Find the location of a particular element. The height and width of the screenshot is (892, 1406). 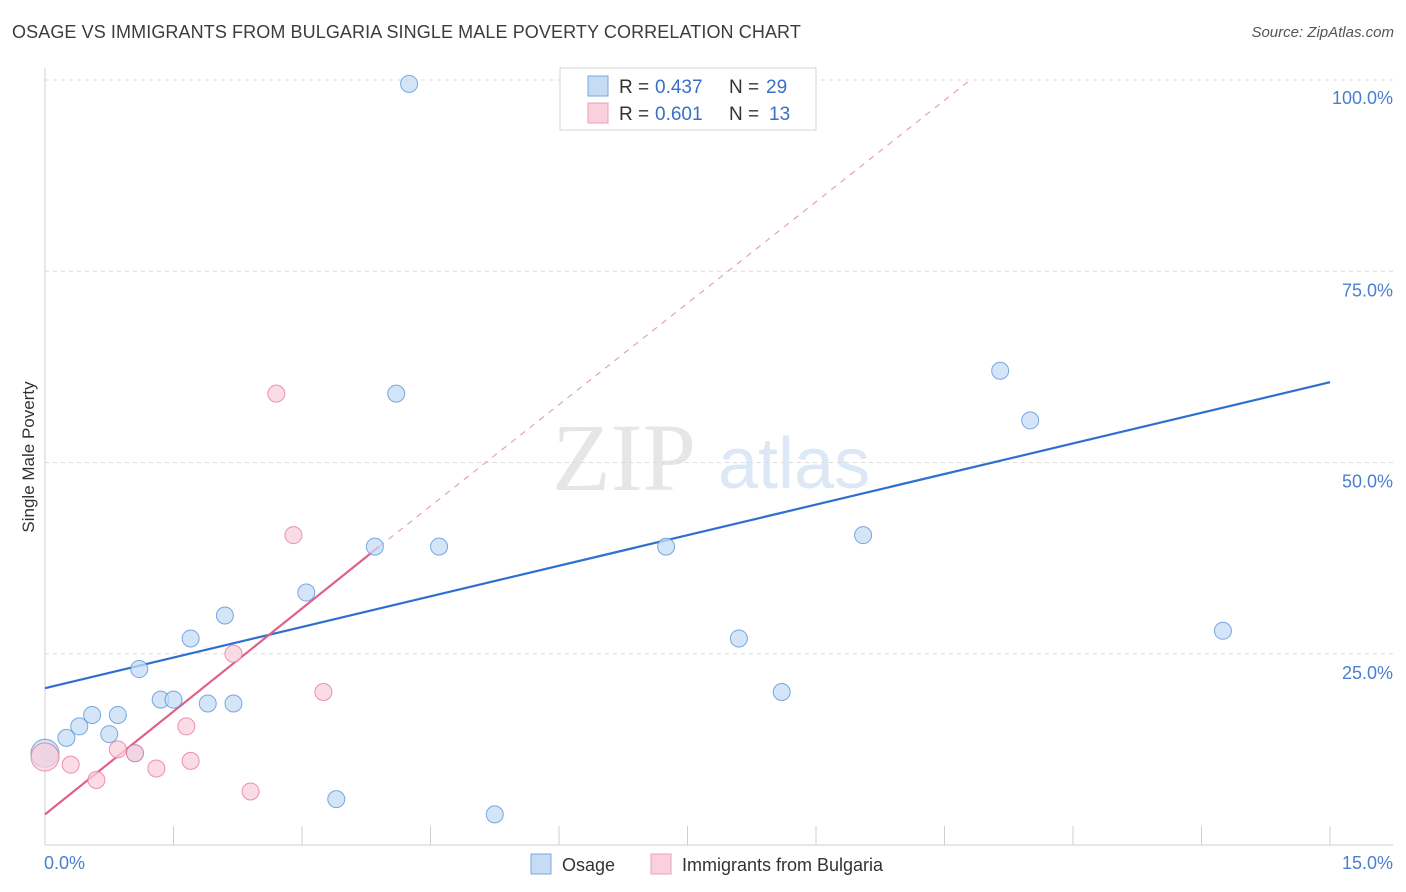

legend-n-label-bulgaria: N = is located at coordinates (744, 114).